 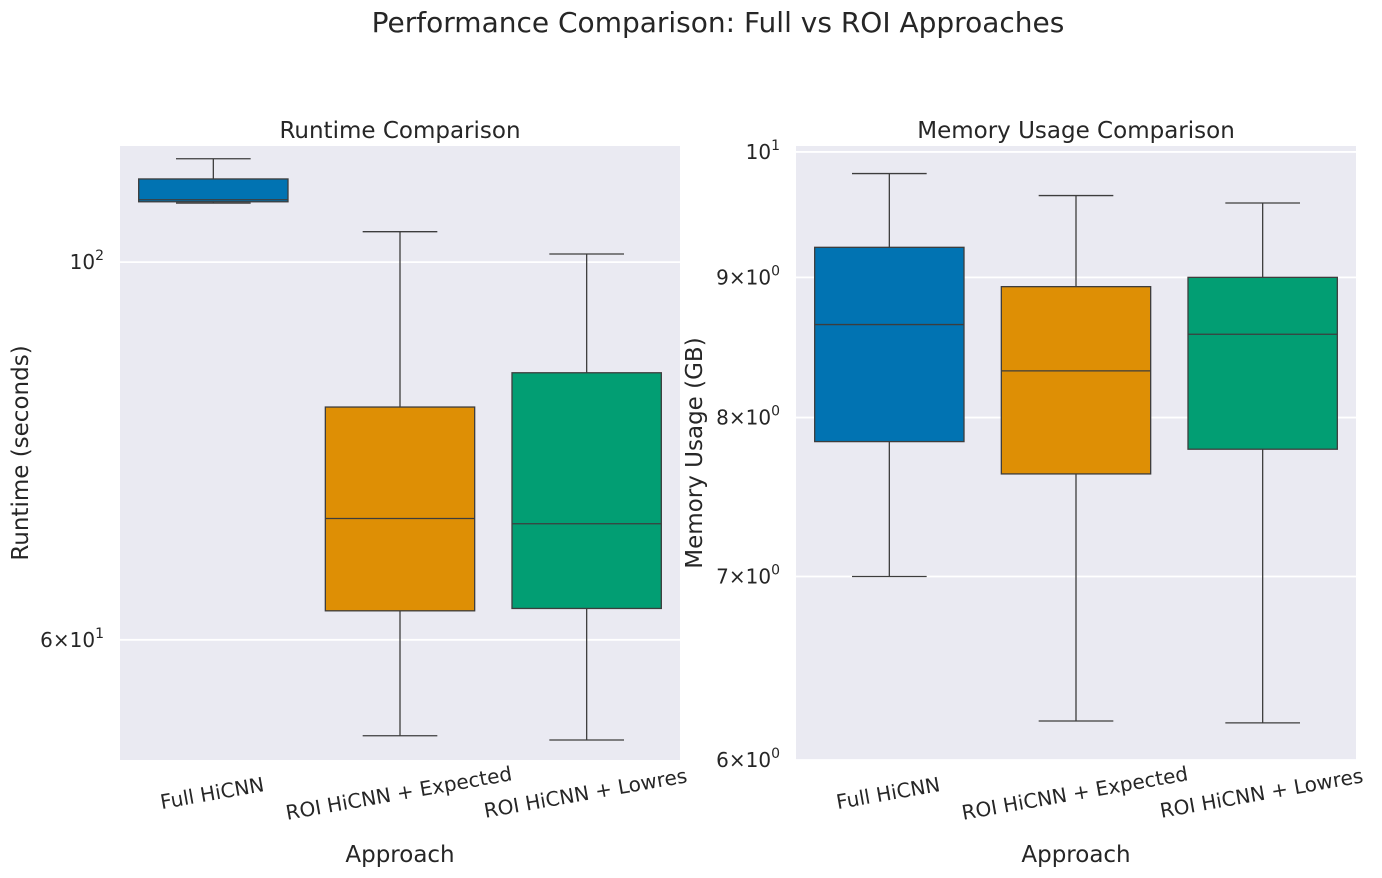 I want to click on y-tick-label: 10², so click(x=87, y=261).